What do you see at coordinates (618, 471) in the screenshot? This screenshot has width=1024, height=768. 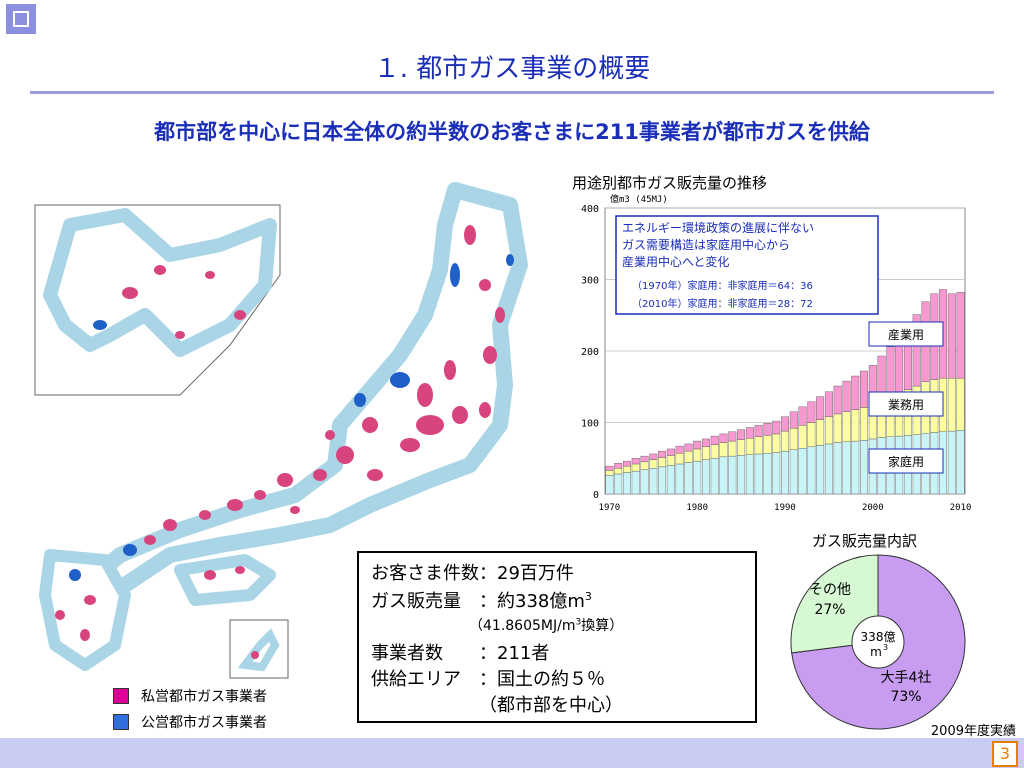 I see `bar-commercial-1971` at bounding box center [618, 471].